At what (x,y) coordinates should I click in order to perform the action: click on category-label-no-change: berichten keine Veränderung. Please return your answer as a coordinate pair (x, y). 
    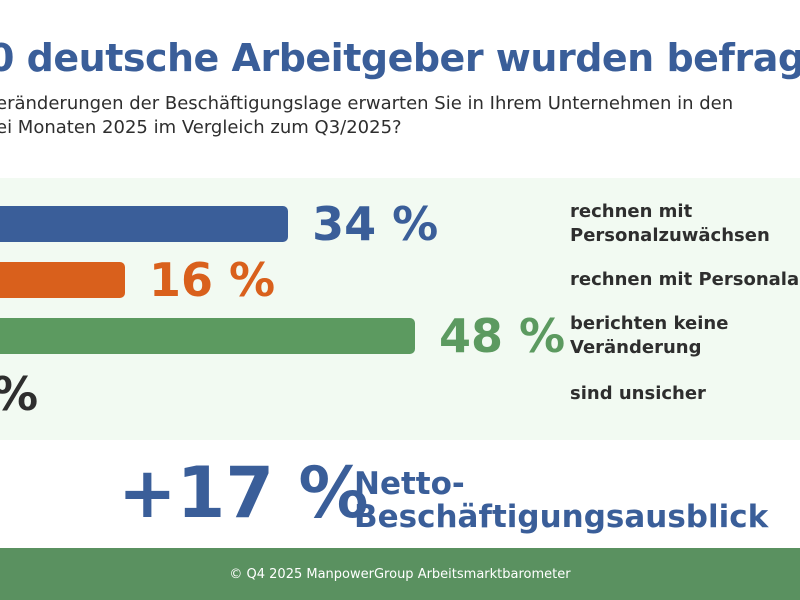
    Looking at the image, I should click on (649, 335).